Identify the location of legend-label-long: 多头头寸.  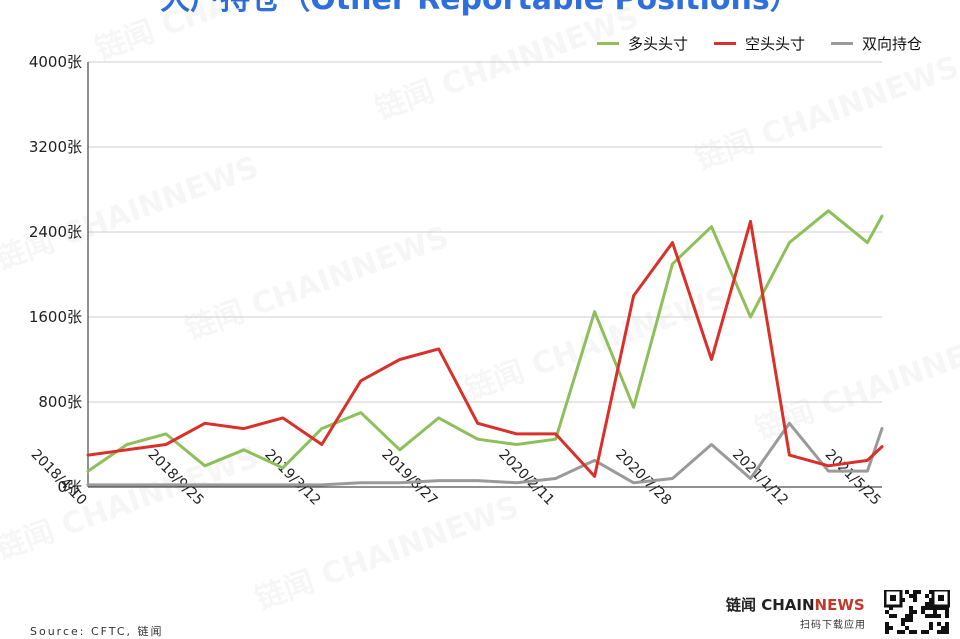
(657, 44).